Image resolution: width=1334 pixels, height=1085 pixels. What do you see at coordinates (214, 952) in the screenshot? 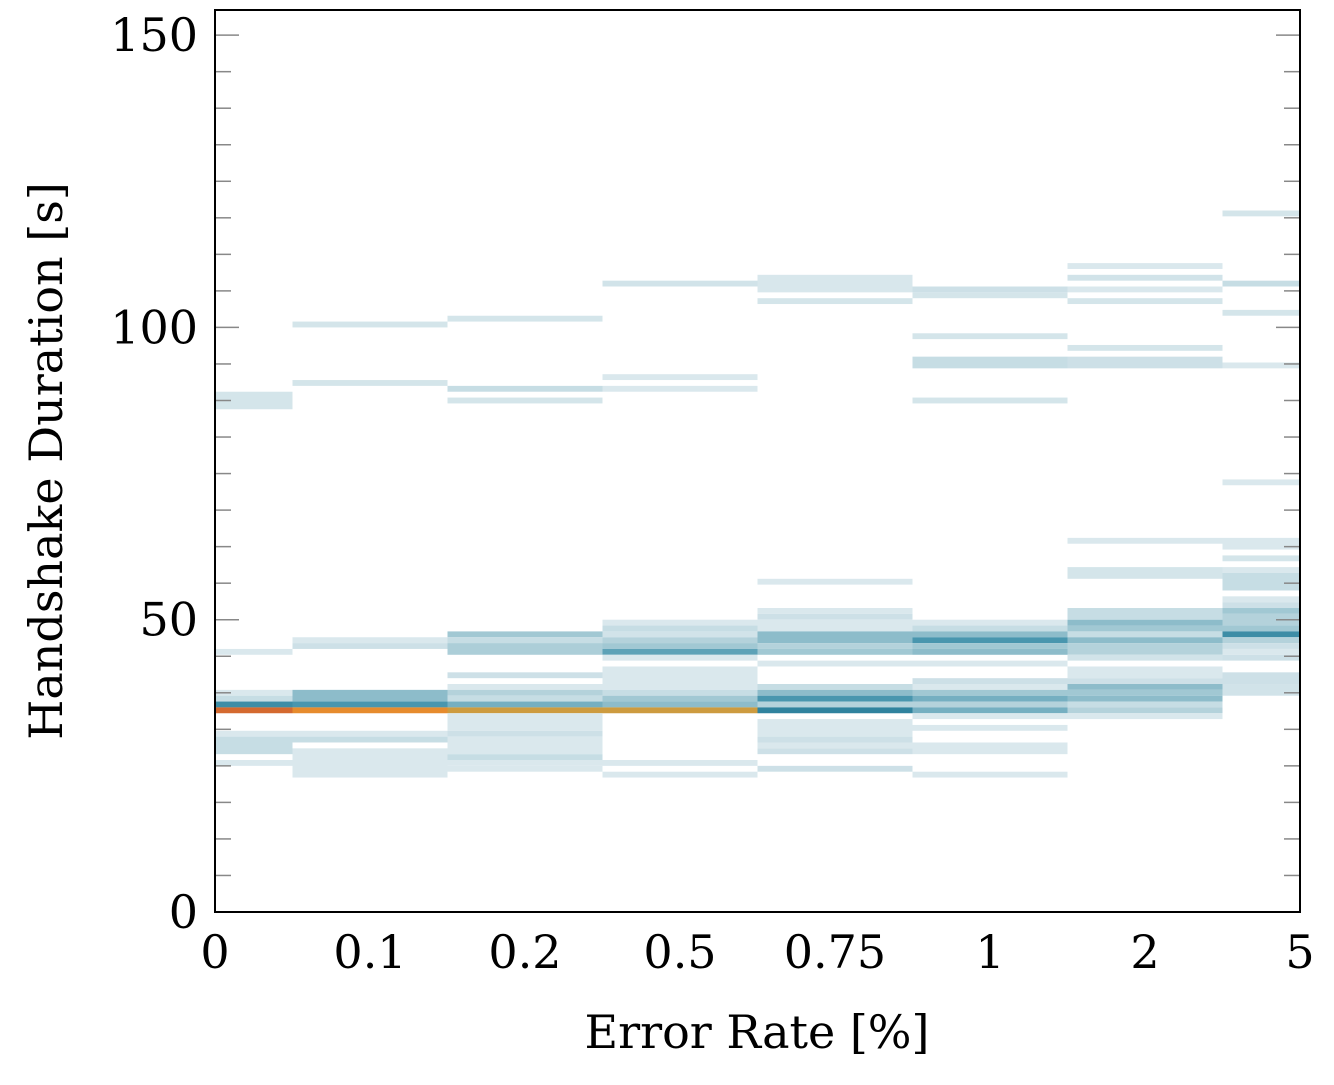
I see `x-tick-label: 0` at bounding box center [214, 952].